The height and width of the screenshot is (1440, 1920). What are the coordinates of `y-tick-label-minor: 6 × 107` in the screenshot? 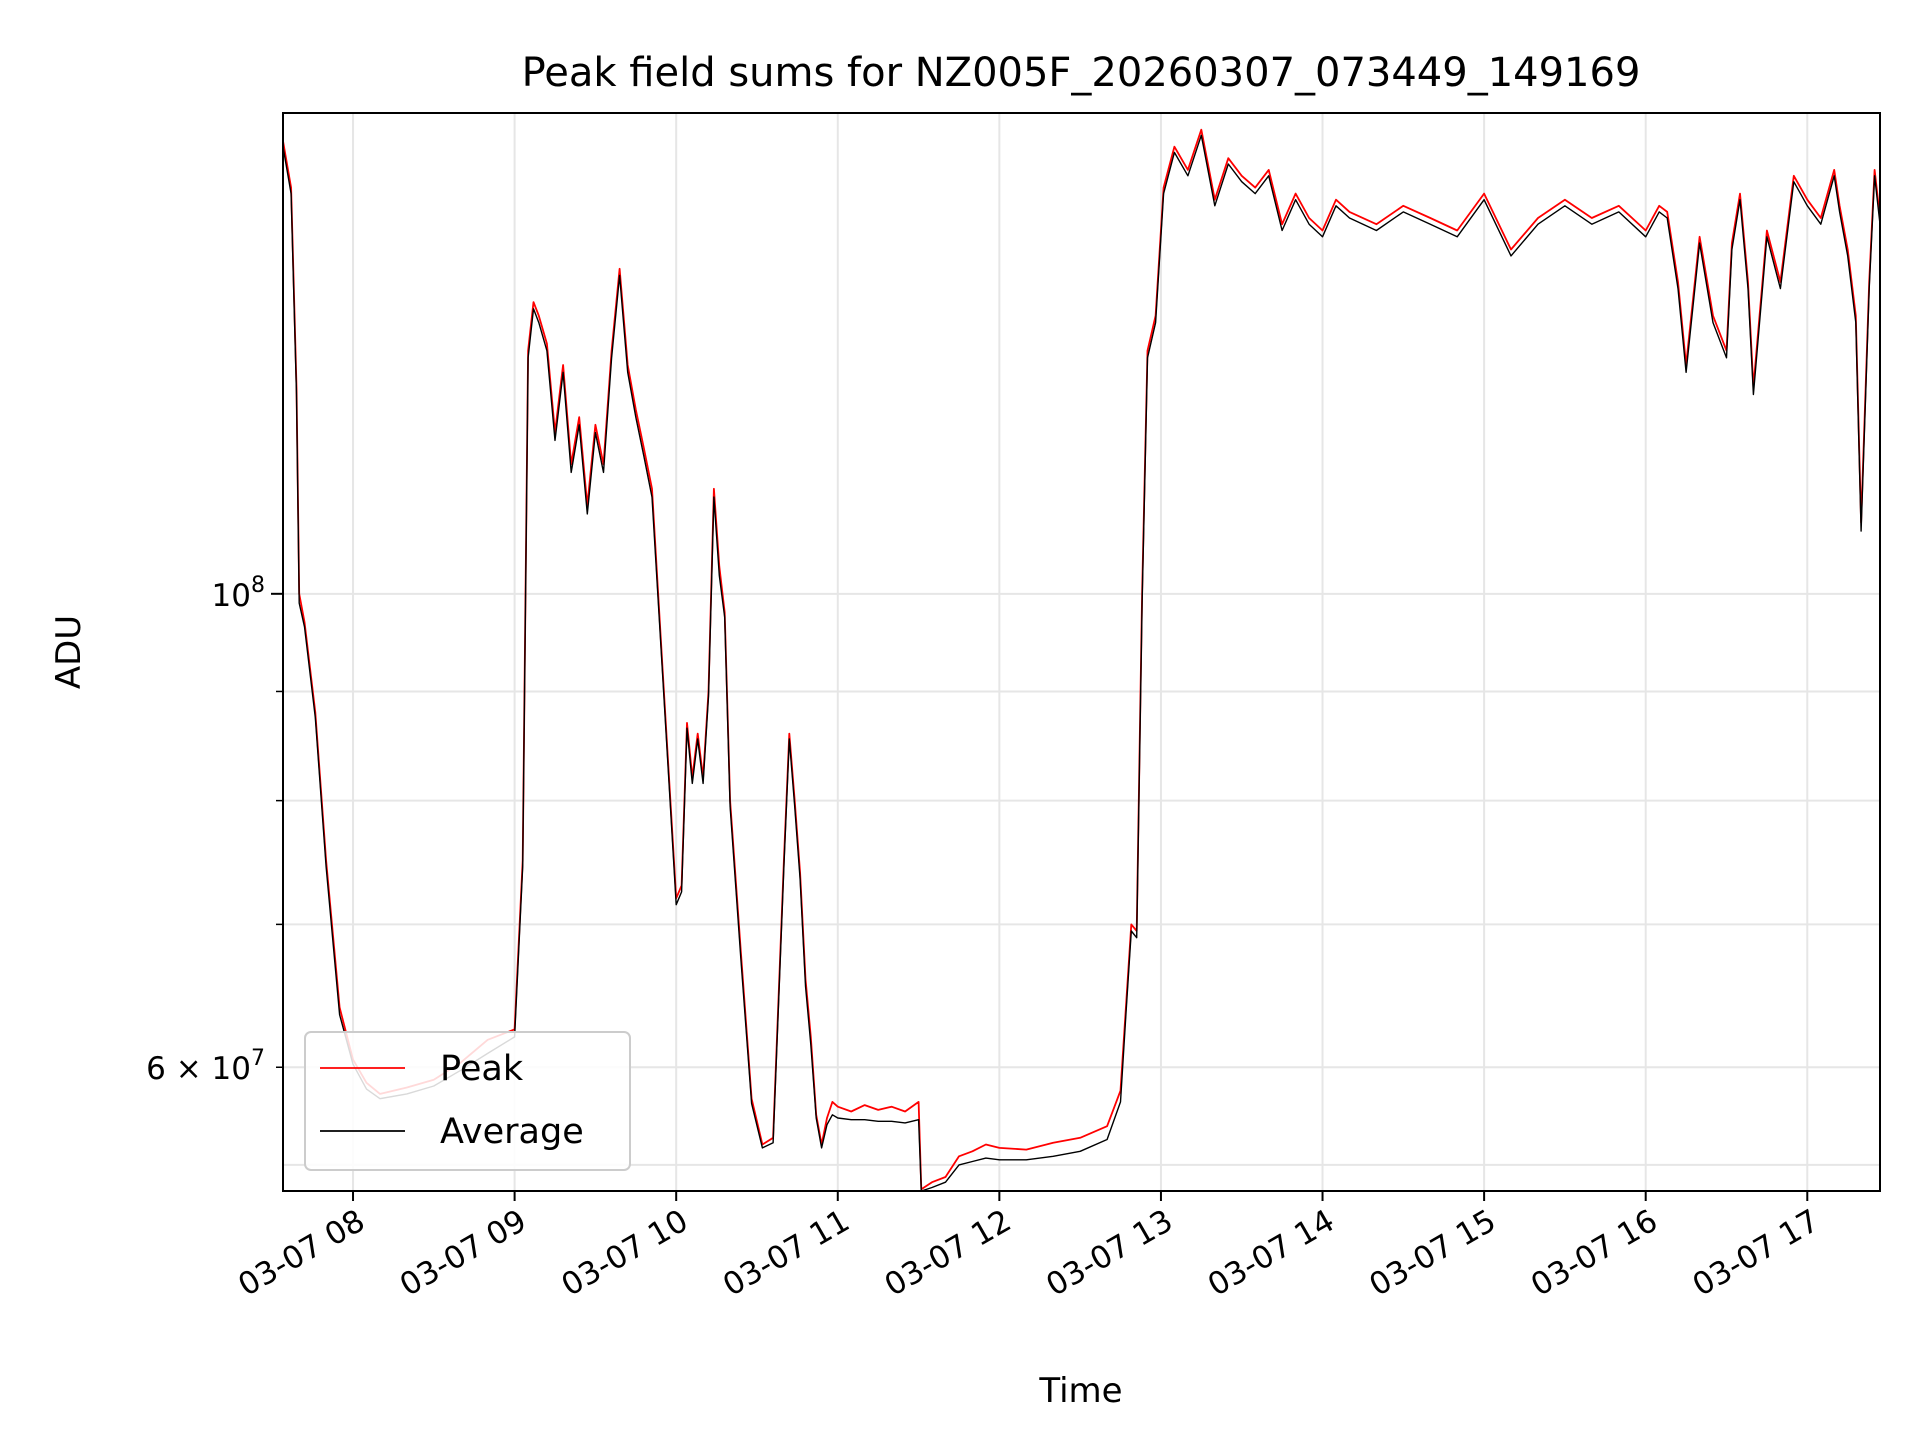 It's located at (205, 1066).